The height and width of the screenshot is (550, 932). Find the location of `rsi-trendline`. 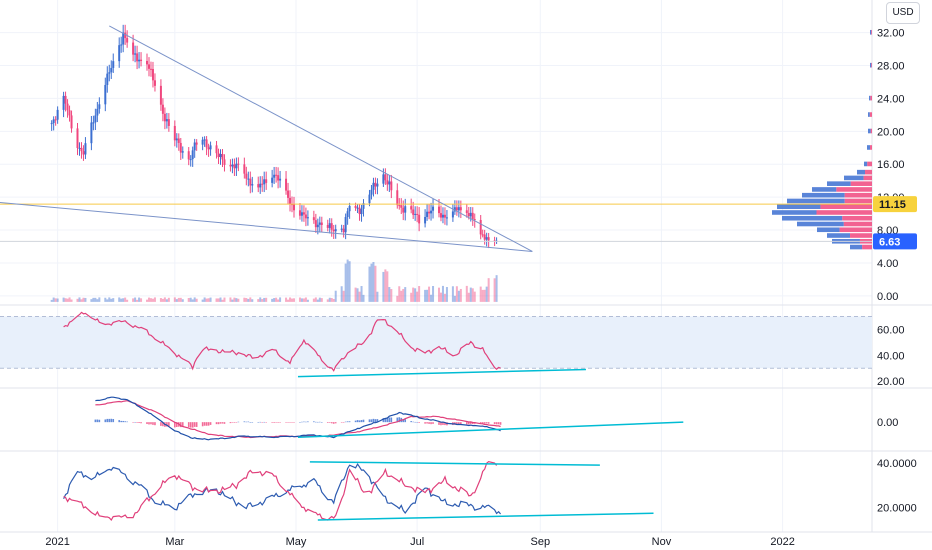

rsi-trendline is located at coordinates (441, 373).